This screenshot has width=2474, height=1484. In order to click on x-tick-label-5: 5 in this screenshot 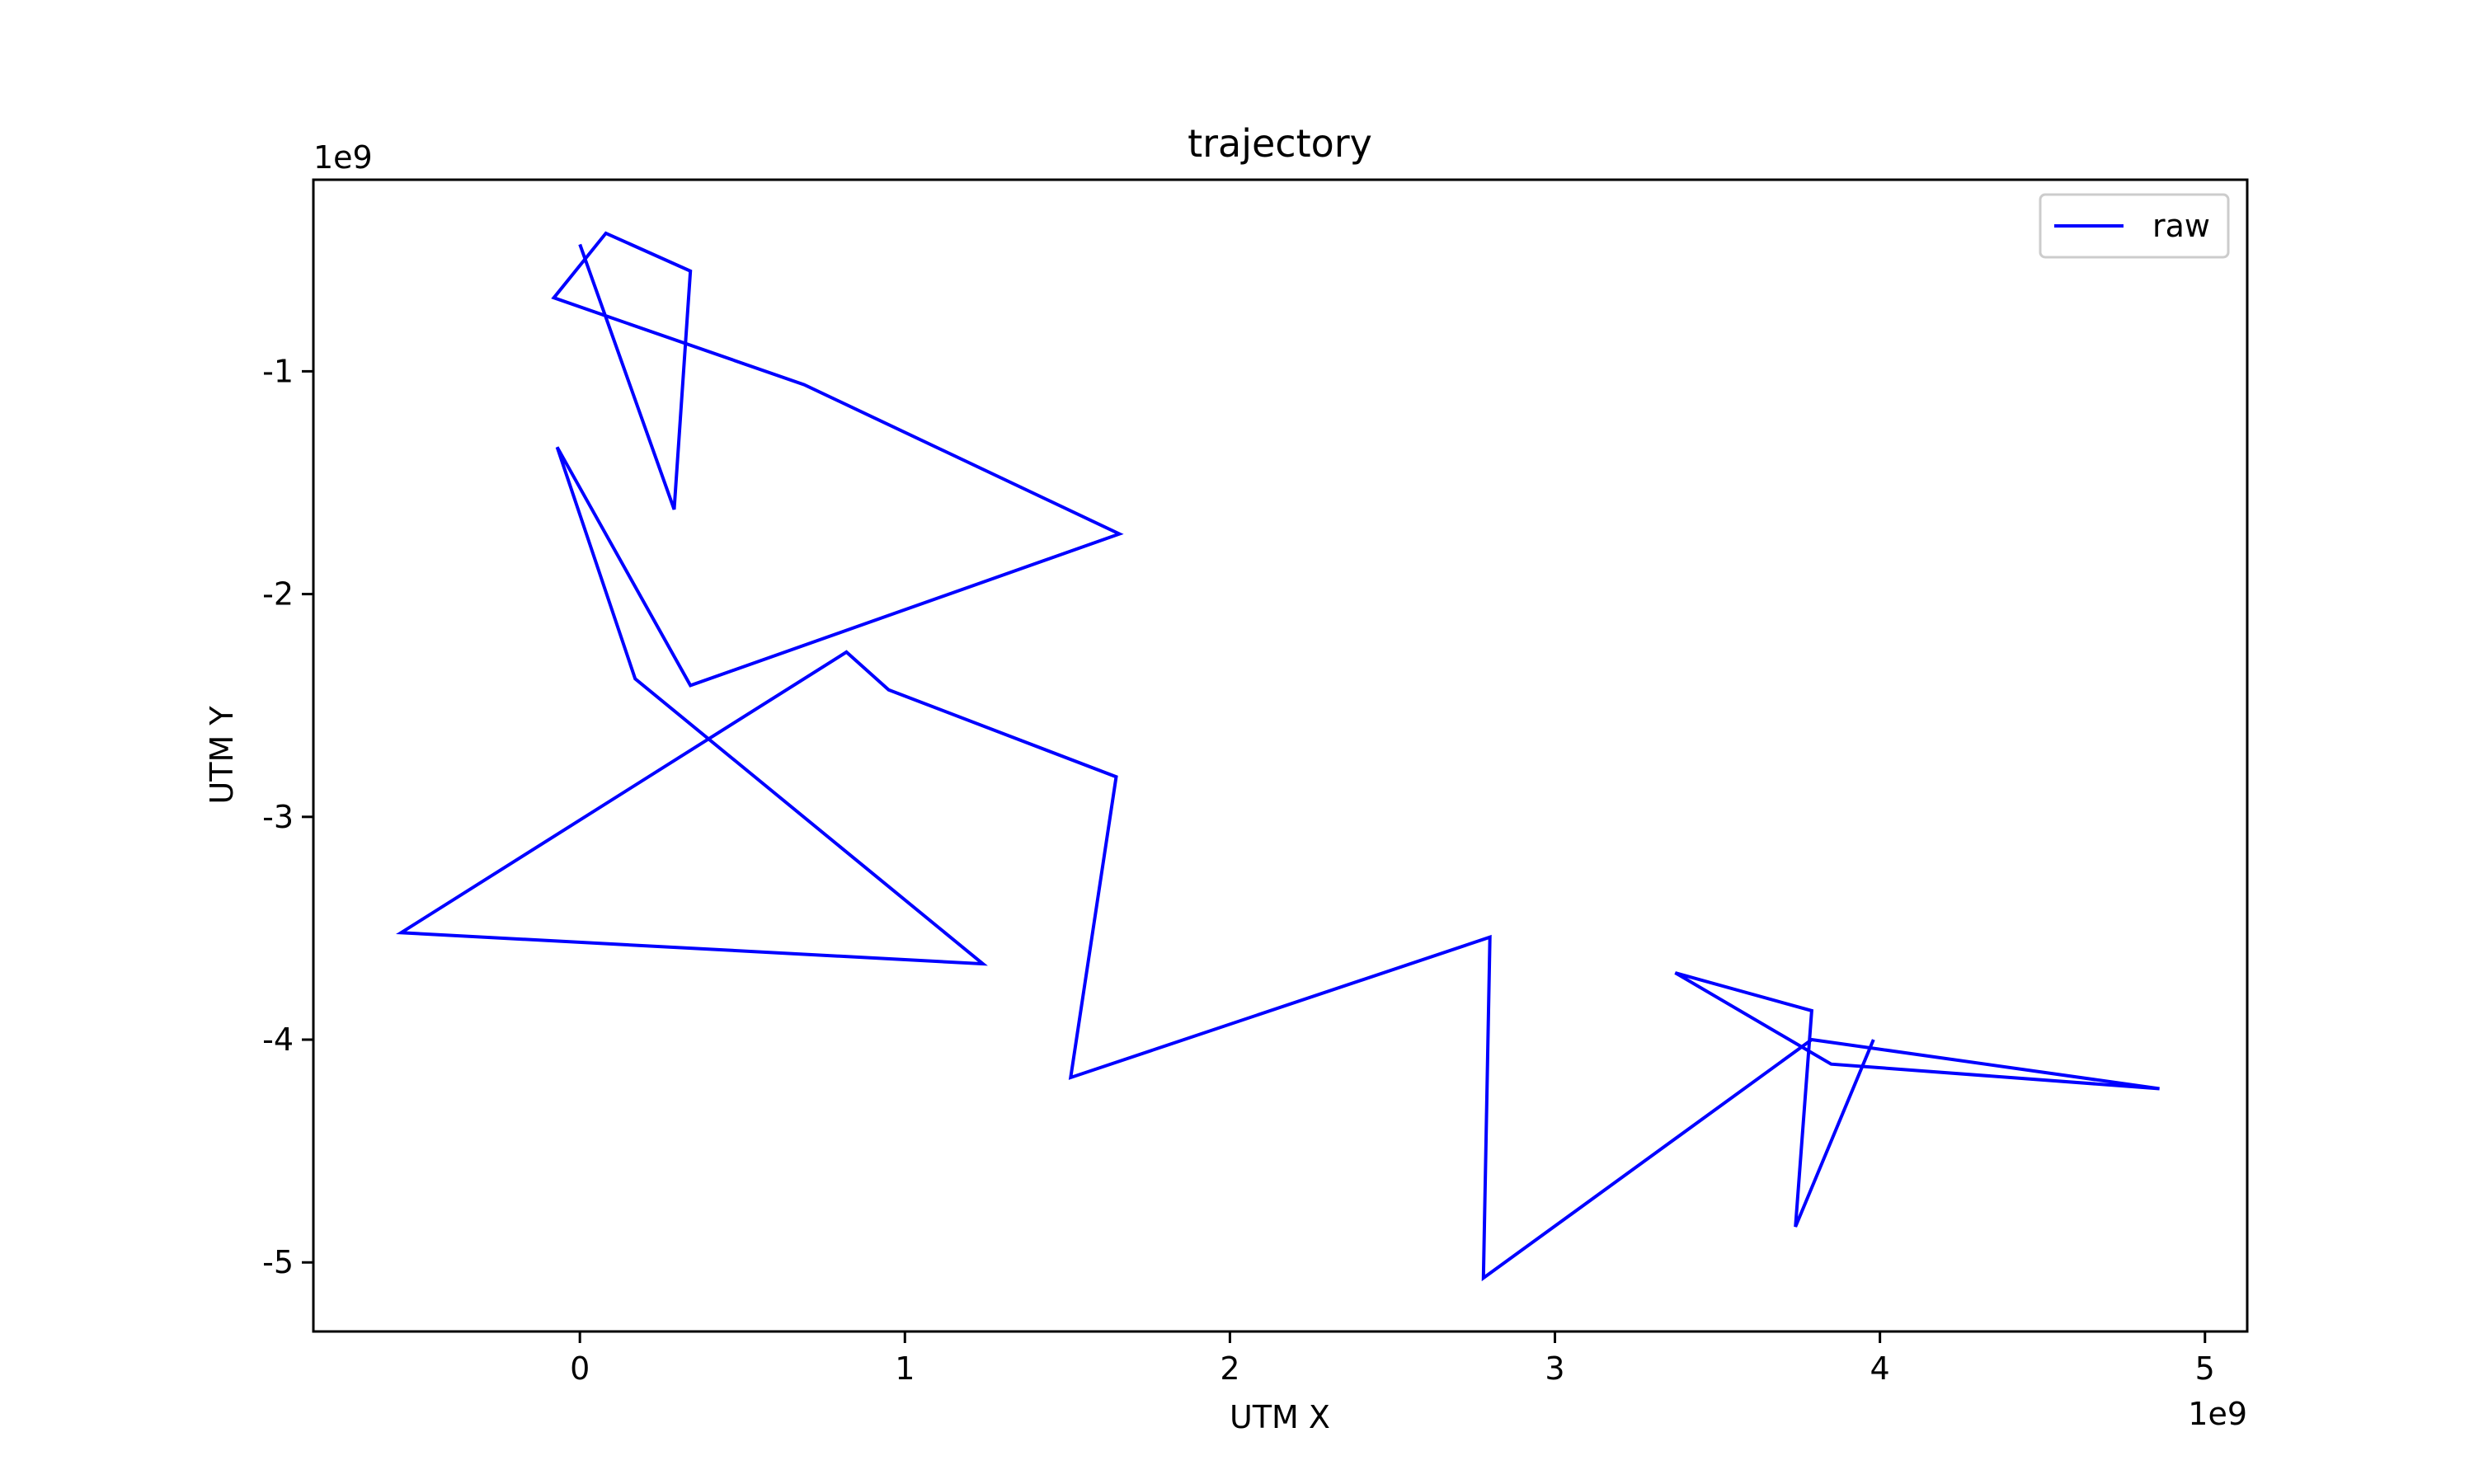, I will do `click(2205, 1368)`.